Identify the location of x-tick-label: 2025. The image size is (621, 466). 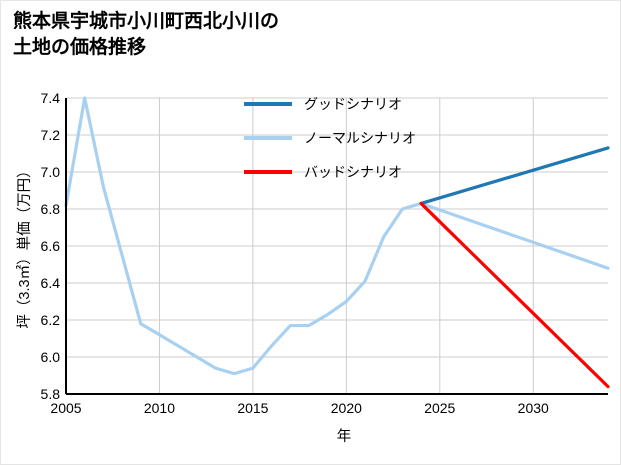
(439, 408).